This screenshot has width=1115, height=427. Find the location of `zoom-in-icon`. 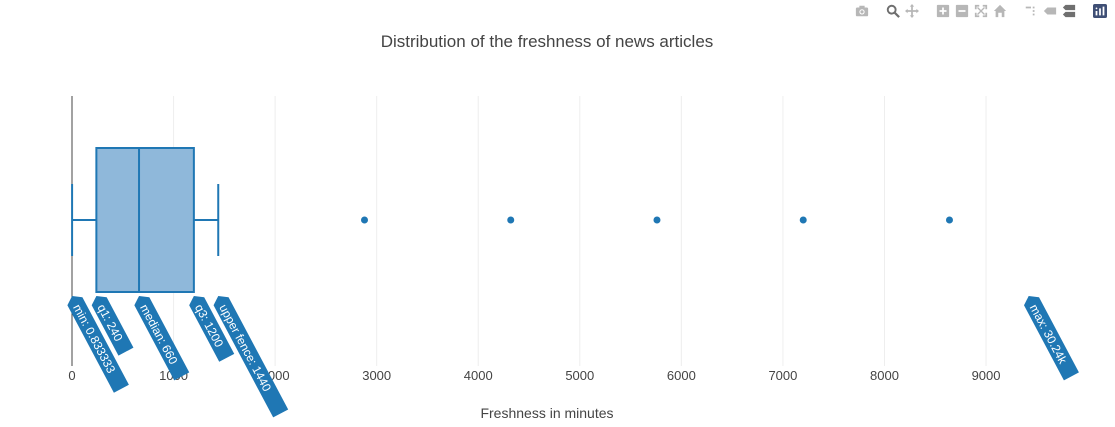

zoom-in-icon is located at coordinates (942, 11).